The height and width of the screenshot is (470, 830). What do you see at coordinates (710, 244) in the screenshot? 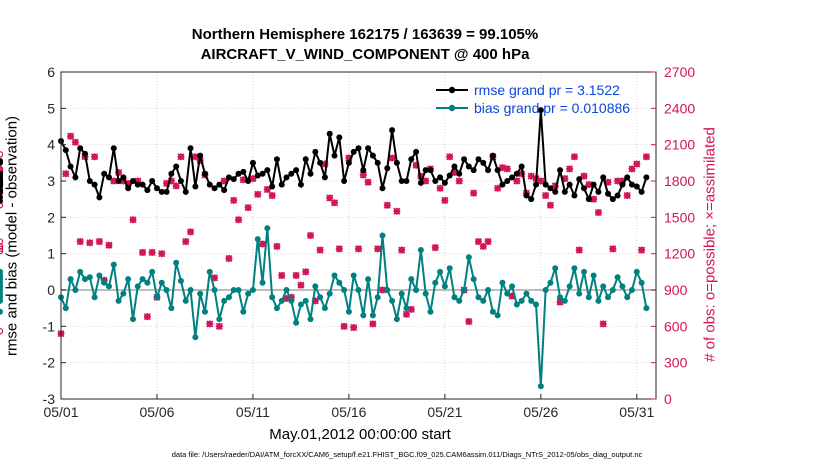
I see `y-axis-label-right-text: # of obs: o=possible; ×=assimilated` at bounding box center [710, 244].